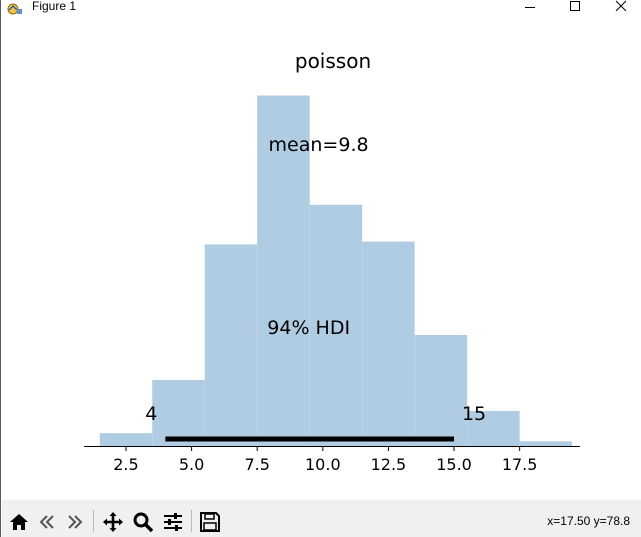  What do you see at coordinates (474, 414) in the screenshot?
I see `hdi-high-label: 15` at bounding box center [474, 414].